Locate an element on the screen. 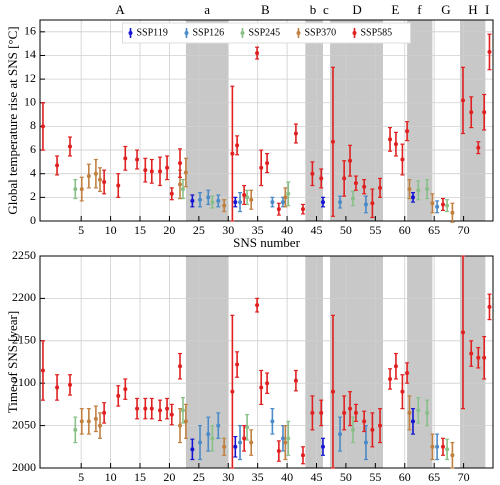 Image resolution: width=500 pixels, height=485 pixels. x-tick-label: 50 is located at coordinates (346, 477).